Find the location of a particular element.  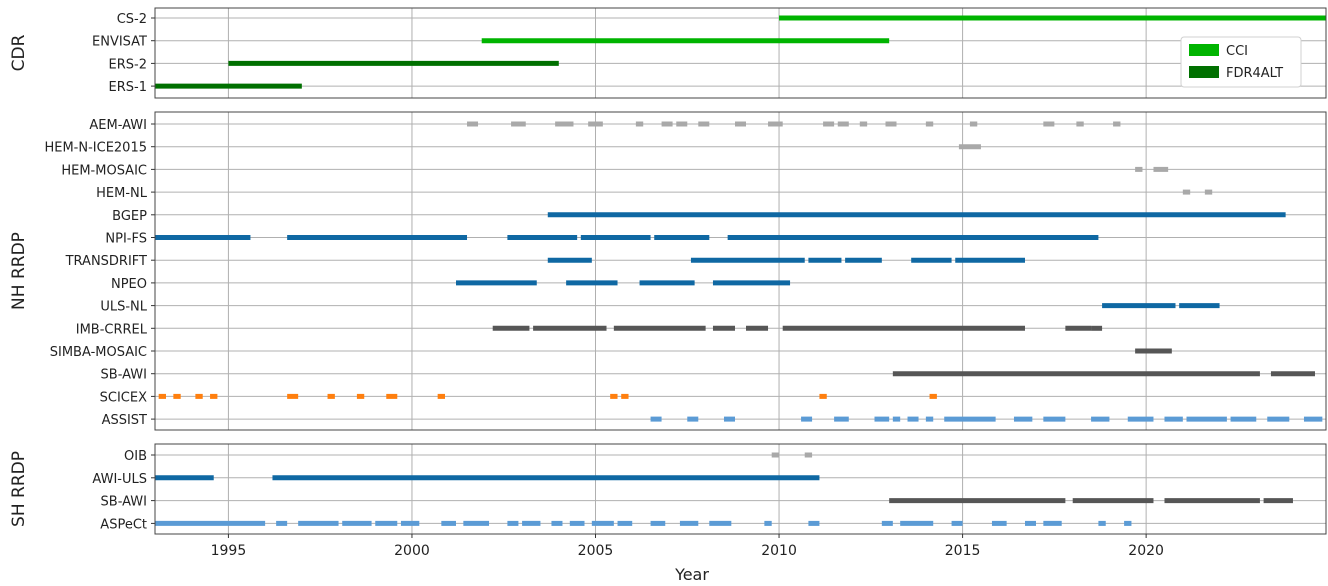

row-label: SIMBA-MOSAIC is located at coordinates (98, 352).